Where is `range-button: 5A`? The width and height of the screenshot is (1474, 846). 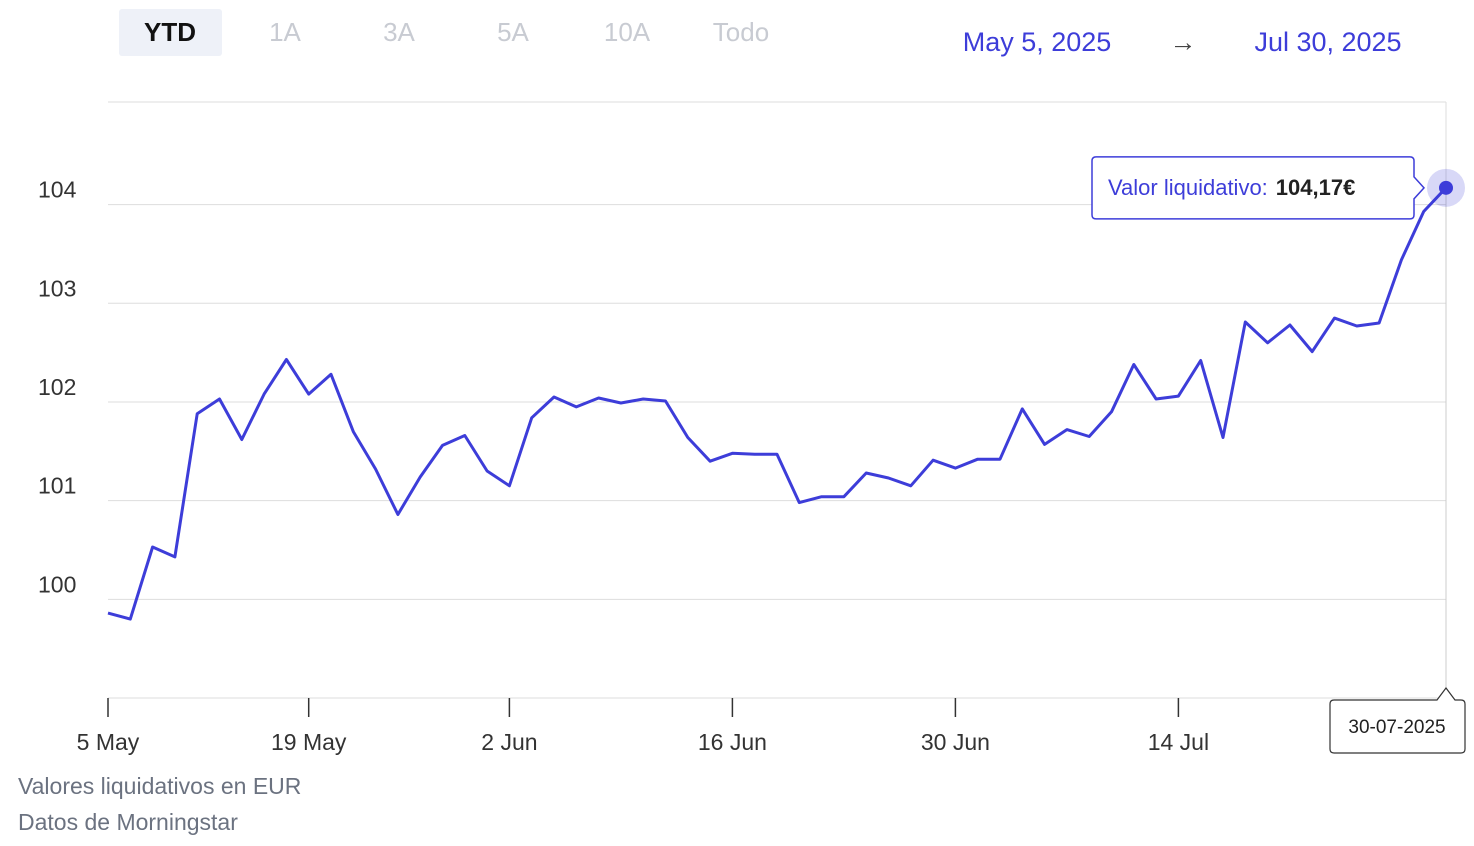
range-button: 5A is located at coordinates (513, 32).